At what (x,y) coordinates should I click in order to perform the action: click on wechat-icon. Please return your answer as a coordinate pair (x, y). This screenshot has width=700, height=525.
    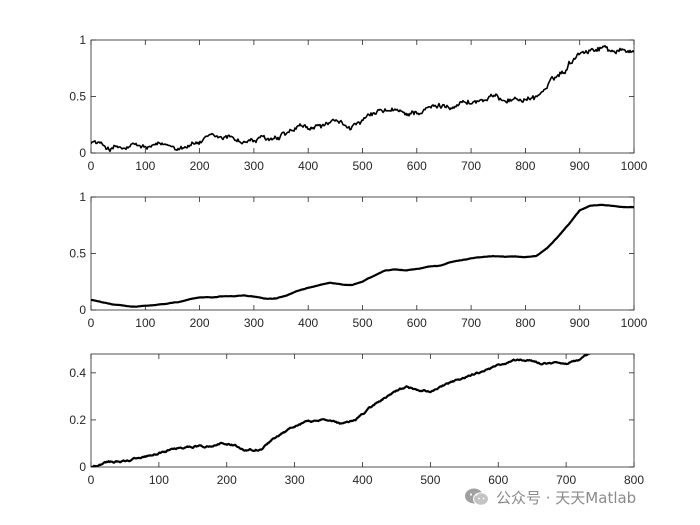
    Looking at the image, I should click on (477, 497).